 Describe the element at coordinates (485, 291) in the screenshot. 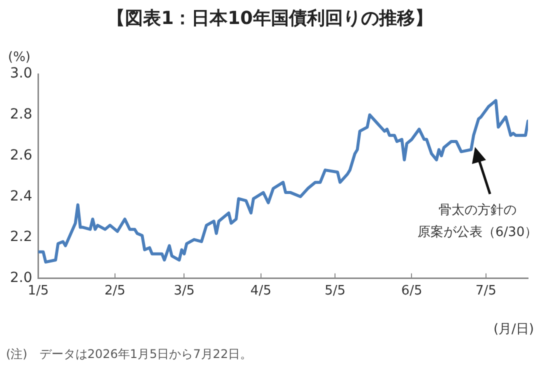

I see `x-tick-label: 7/5` at that location.